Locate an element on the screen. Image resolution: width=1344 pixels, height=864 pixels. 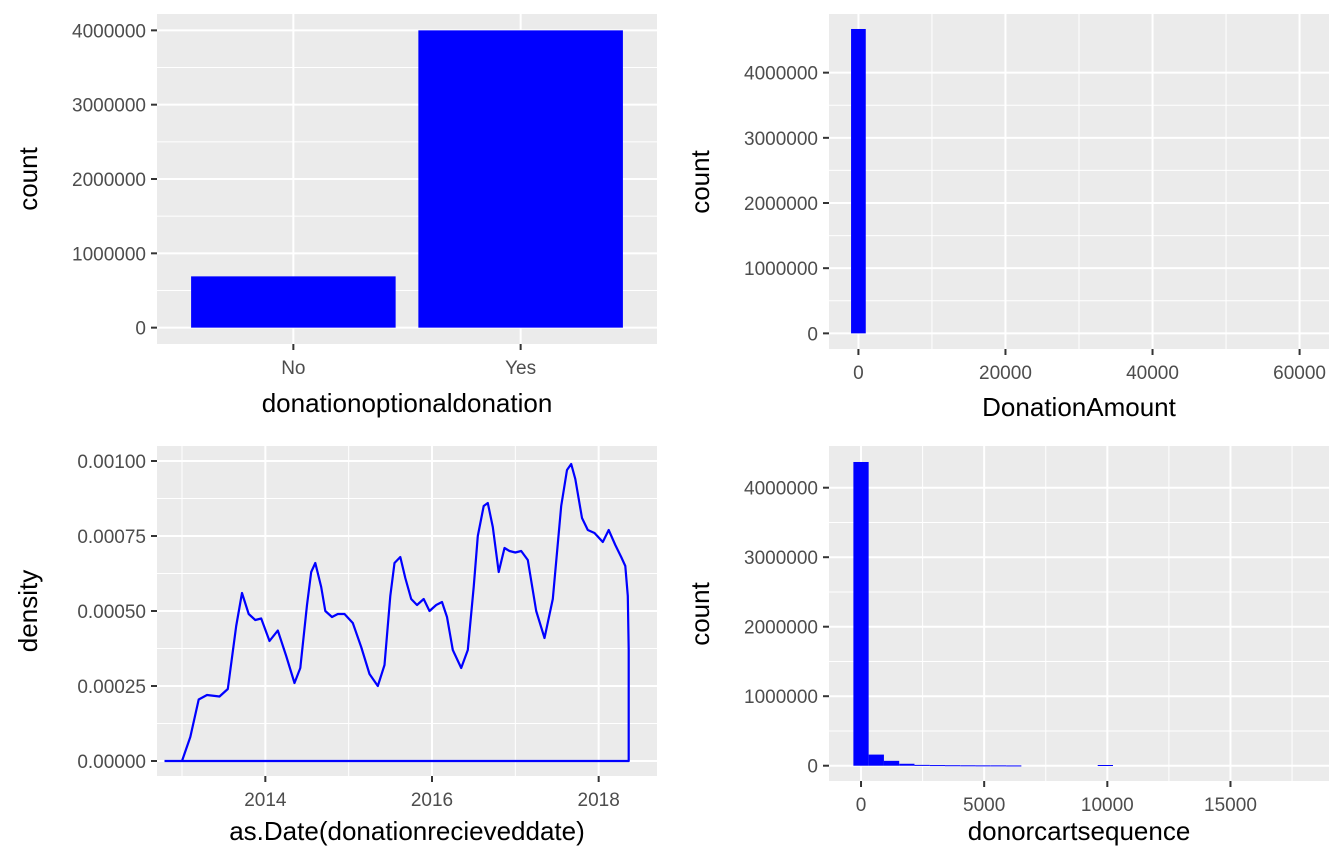
x-axis-title: donationoptionaldonation is located at coordinates (407, 403).